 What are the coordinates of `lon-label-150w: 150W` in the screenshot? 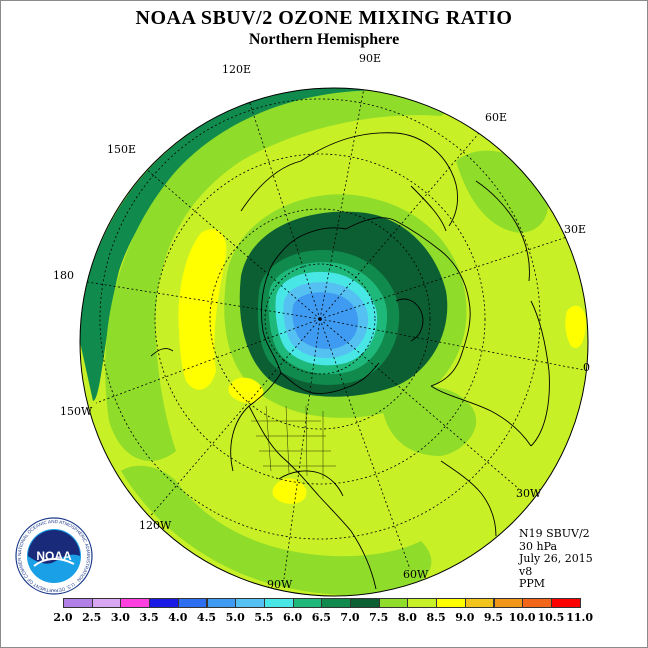 It's located at (76, 411).